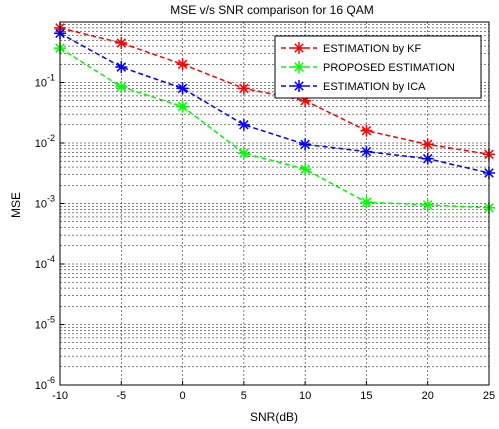 The height and width of the screenshot is (429, 499). Describe the element at coordinates (389, 68) in the screenshot. I see `legend-label: PROPOSED ESTIMATION` at that location.